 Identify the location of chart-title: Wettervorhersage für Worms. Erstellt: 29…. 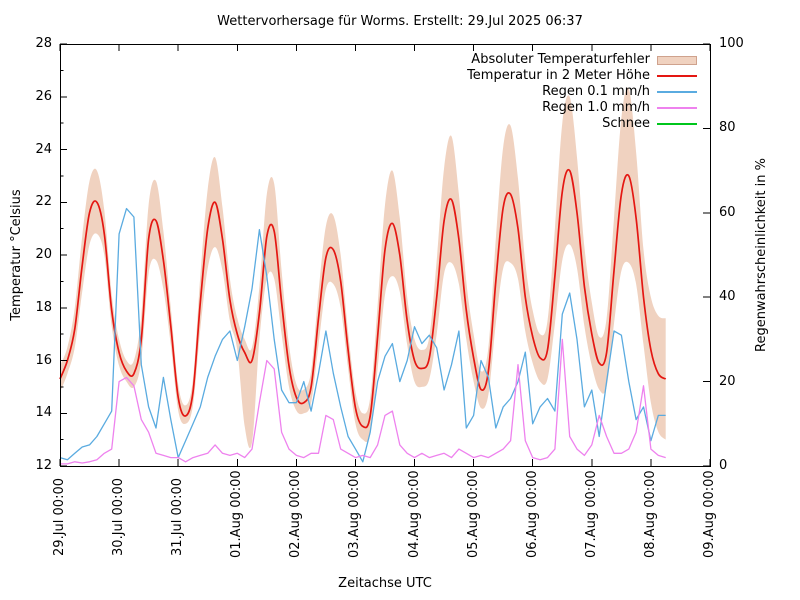
(400, 21).